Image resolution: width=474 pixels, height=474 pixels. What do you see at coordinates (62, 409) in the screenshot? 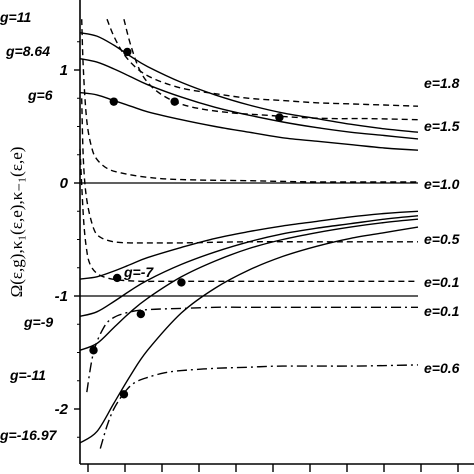
I see `y-tick-label: -2` at bounding box center [62, 409].